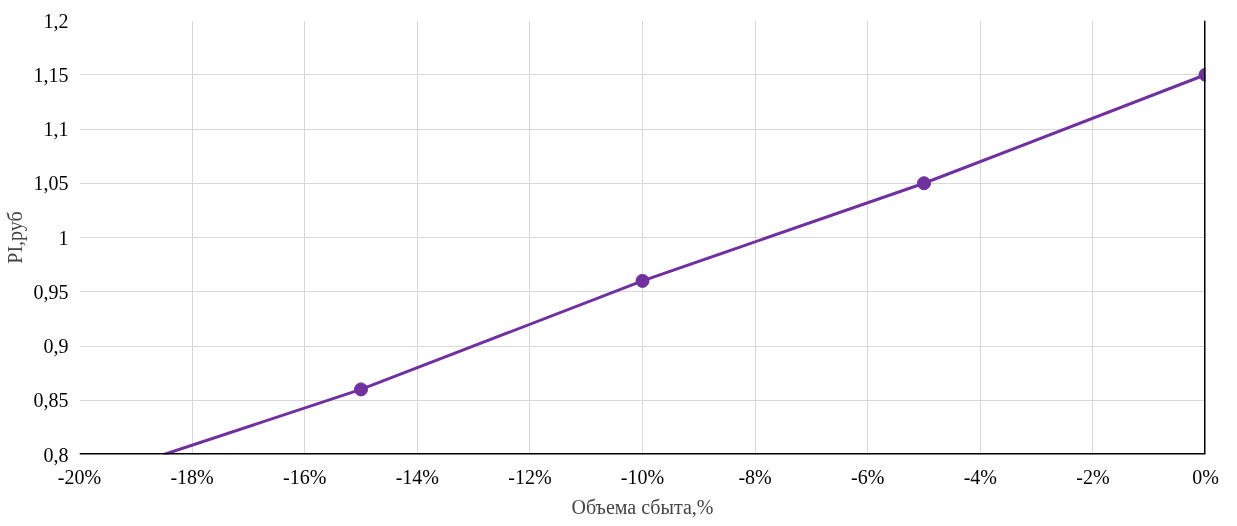 This screenshot has height=526, width=1237. Describe the element at coordinates (642, 476) in the screenshot. I see `x-tick-label: -10%` at that location.